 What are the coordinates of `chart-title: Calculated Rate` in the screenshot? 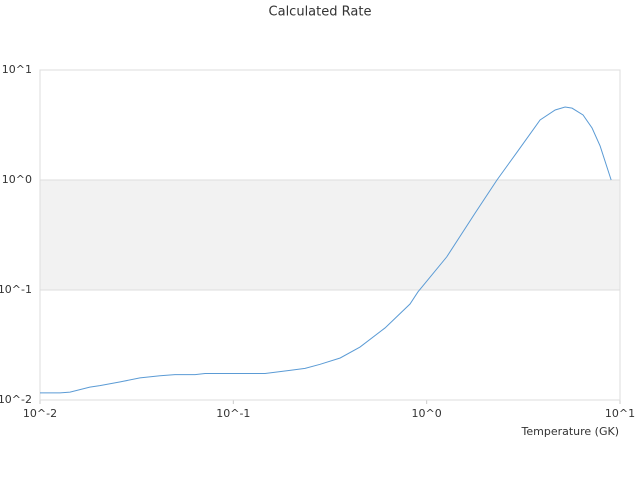 It's located at (320, 12).